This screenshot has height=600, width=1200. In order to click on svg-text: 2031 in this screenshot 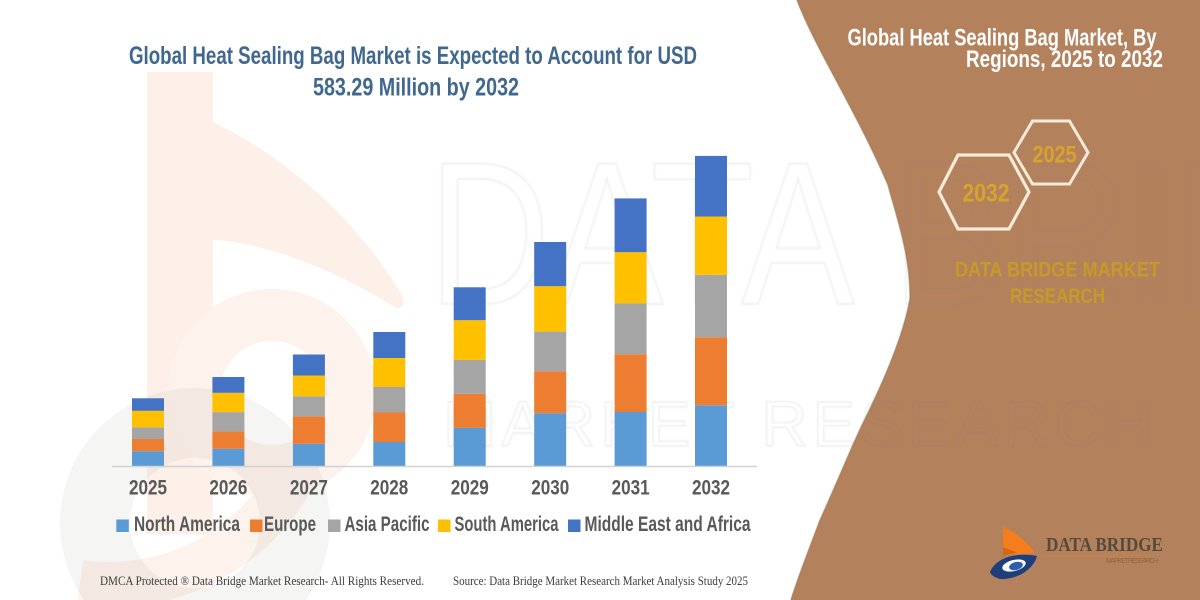, I will do `click(631, 488)`.